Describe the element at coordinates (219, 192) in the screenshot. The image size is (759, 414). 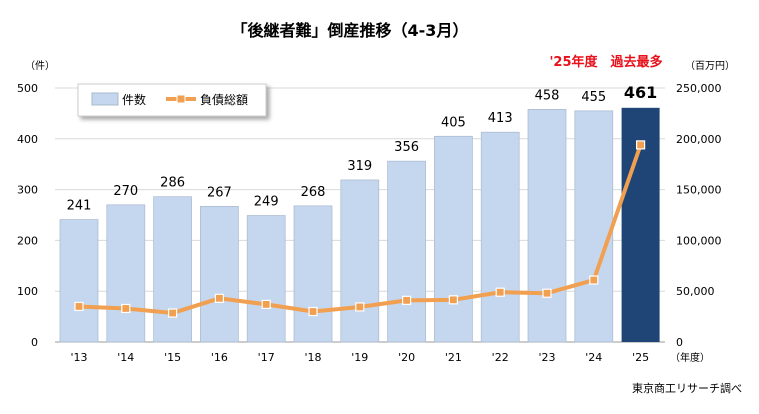
I see `bar-data-label: 267` at that location.